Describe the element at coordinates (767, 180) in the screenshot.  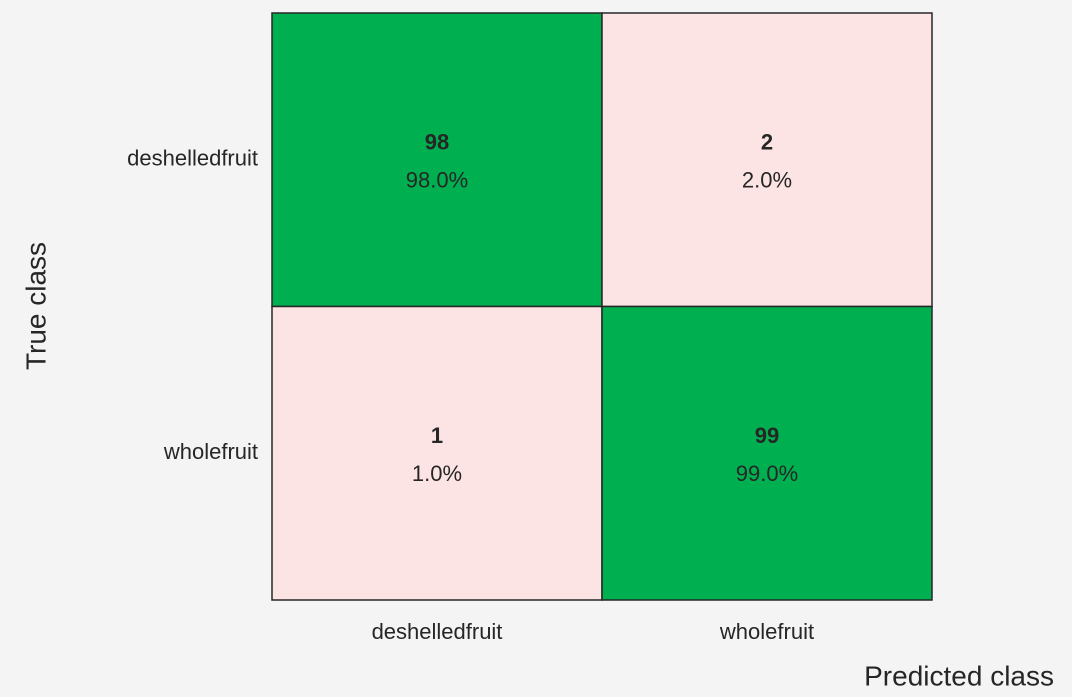
I see `cell-percent: 2.0%` at that location.